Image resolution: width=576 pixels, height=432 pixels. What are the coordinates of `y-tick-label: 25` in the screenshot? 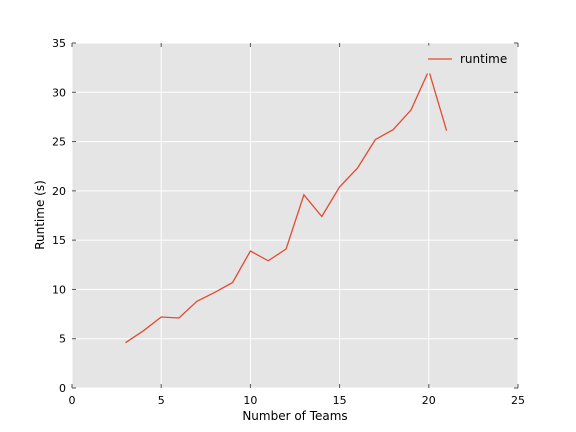 It's located at (59, 142).